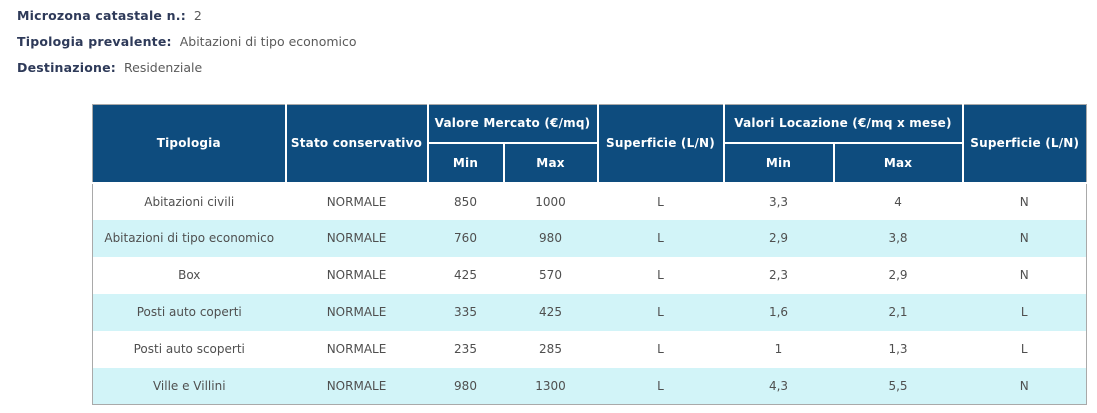 Image resolution: width=1097 pixels, height=413 pixels. I want to click on cell-mercato-max: 1300, so click(550, 385).